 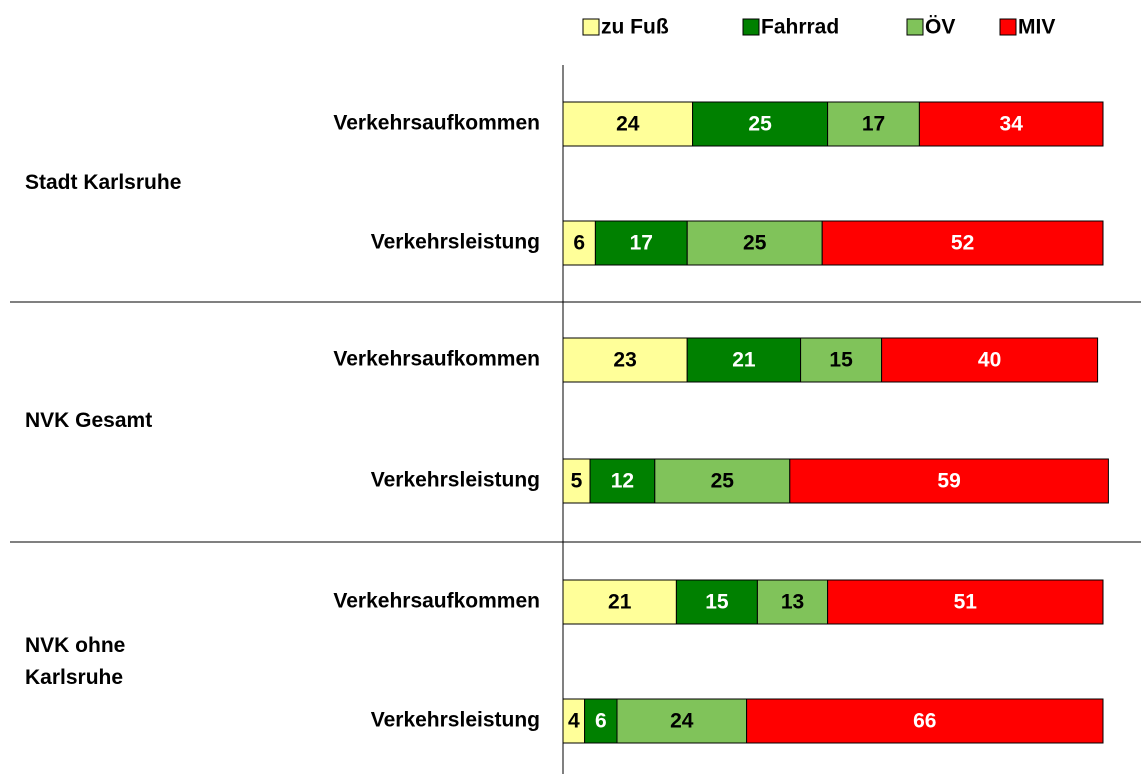 I want to click on data-label: 5, so click(x=577, y=481).